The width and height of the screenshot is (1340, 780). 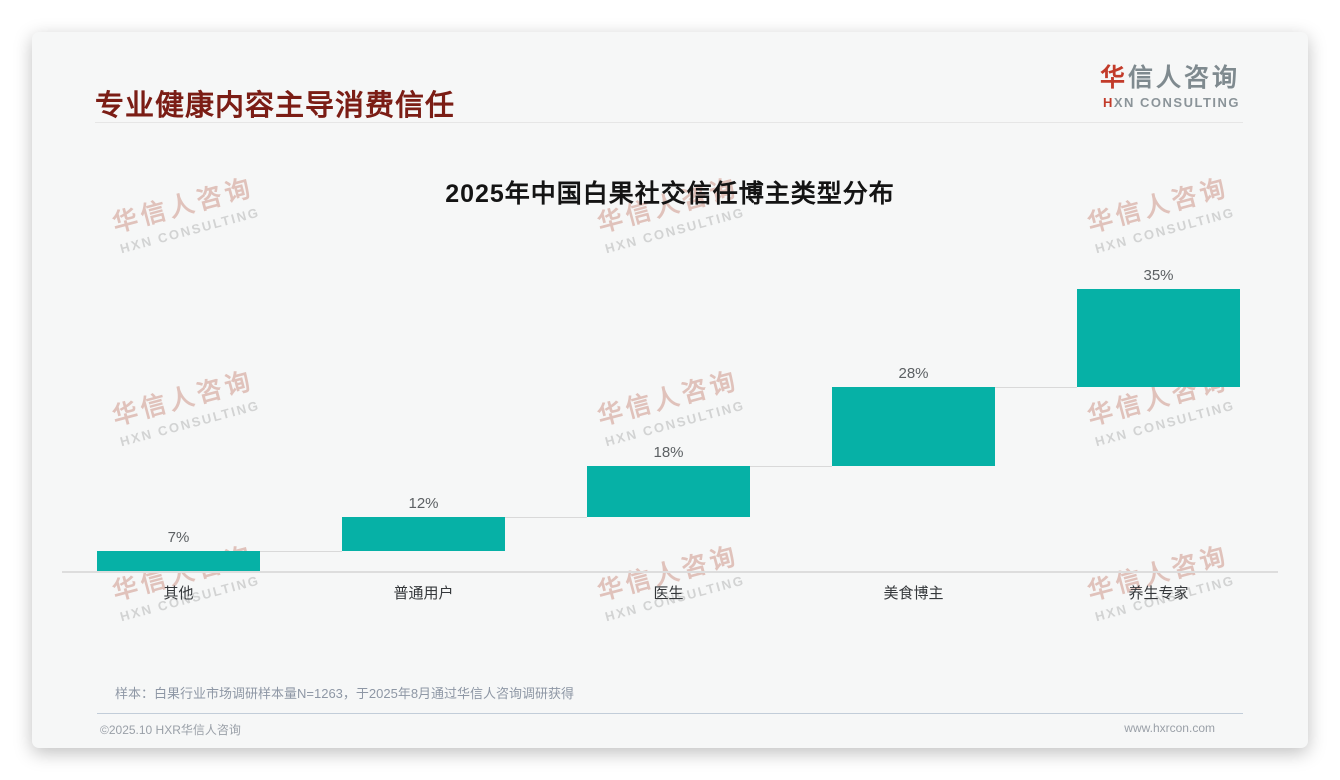 What do you see at coordinates (345, 693) in the screenshot?
I see `sample-note: 样本：白果行业市场调研样本量N=1263，于2025年8月通过华信人咨询调研获得` at bounding box center [345, 693].